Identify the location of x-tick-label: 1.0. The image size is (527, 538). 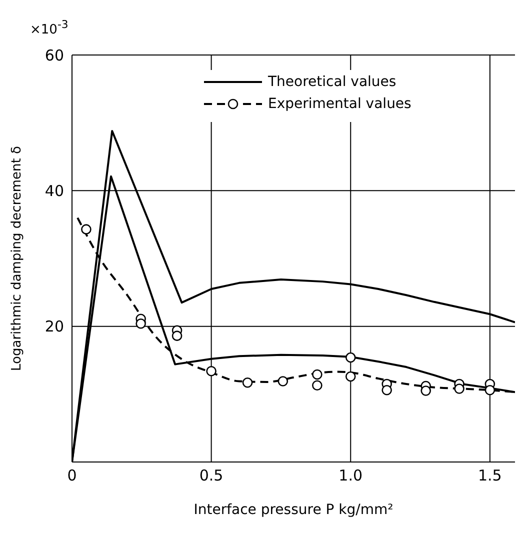
(350, 475).